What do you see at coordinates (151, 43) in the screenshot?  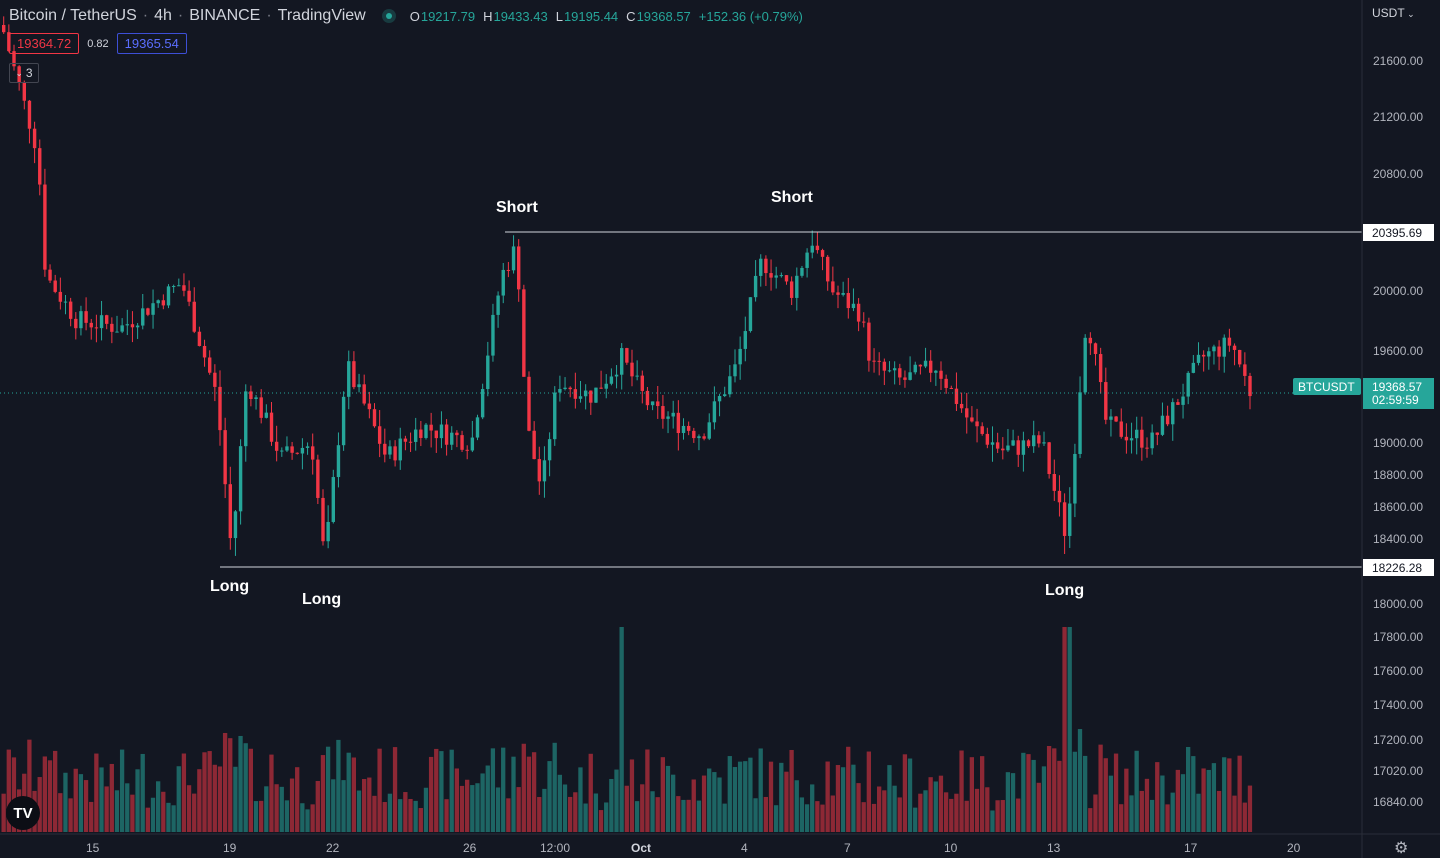 I see `buy-button: 19365.54` at bounding box center [151, 43].